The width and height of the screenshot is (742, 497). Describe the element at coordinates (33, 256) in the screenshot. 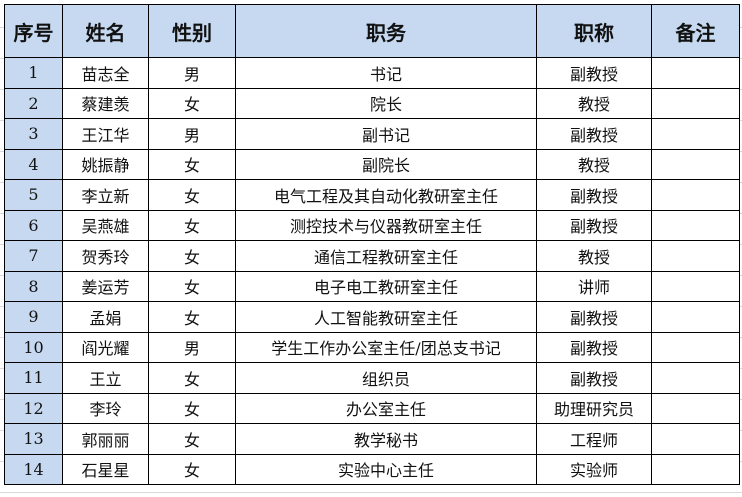

I see `cell-index: 7` at that location.